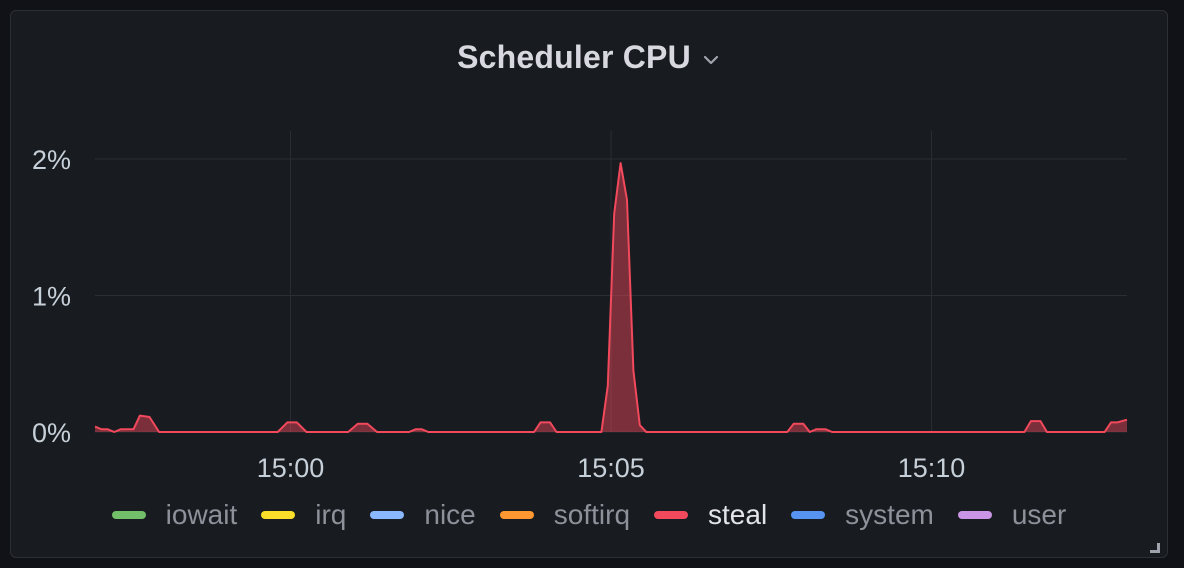 This screenshot has width=1184, height=568. I want to click on y-tick-label: 2%, so click(51, 160).